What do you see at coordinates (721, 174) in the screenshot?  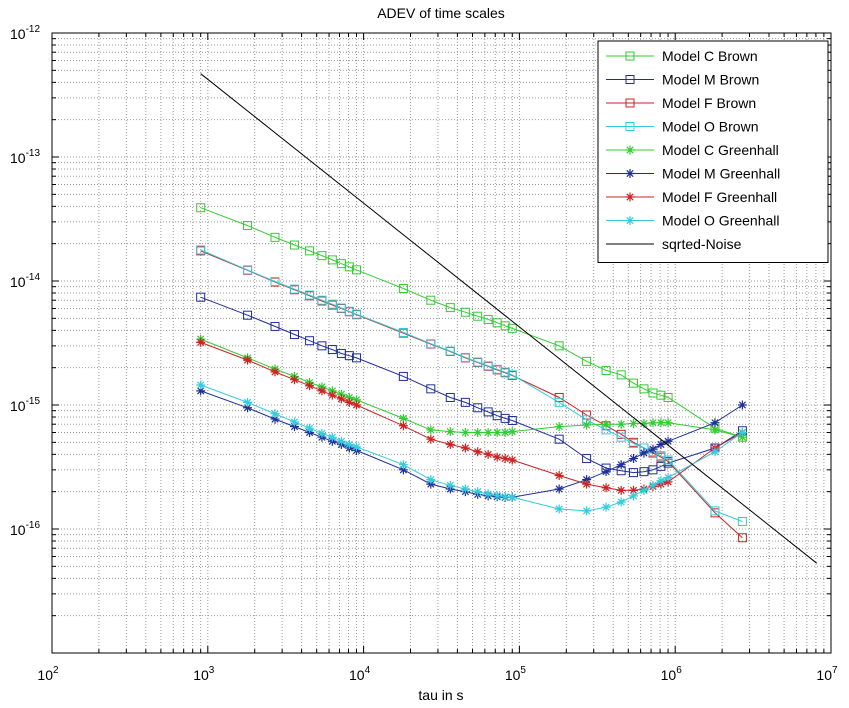 I see `legend-label: Model M Greenhall` at bounding box center [721, 174].